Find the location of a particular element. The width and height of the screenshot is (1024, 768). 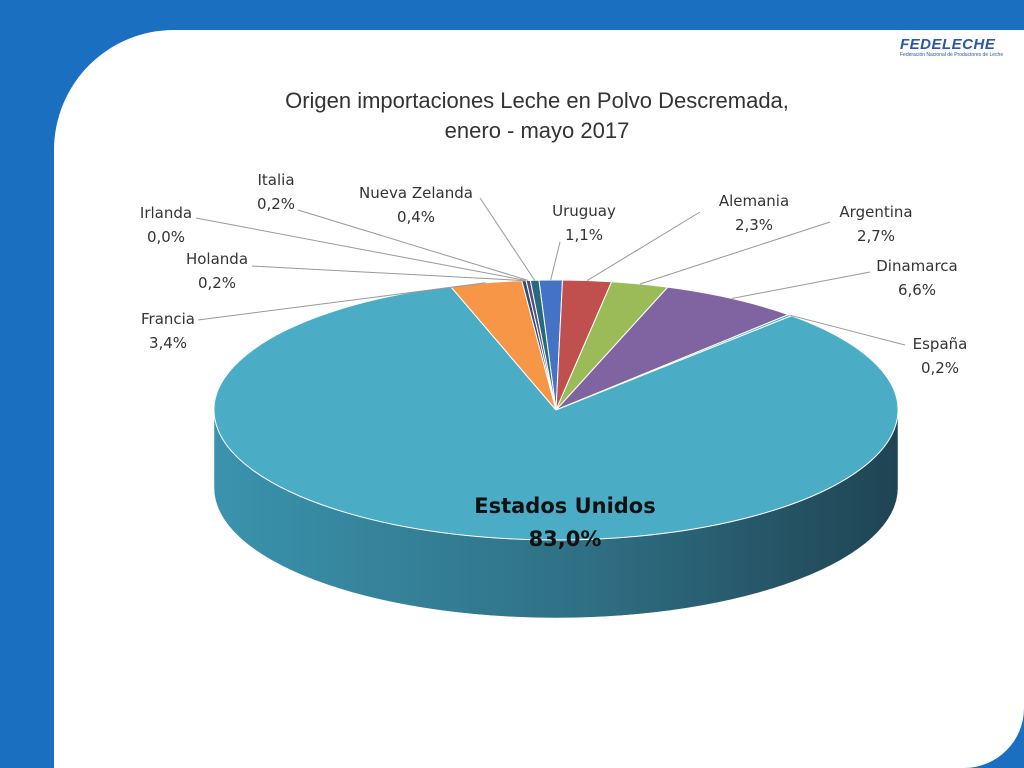

leader-nueva-zelanda is located at coordinates (507, 239).